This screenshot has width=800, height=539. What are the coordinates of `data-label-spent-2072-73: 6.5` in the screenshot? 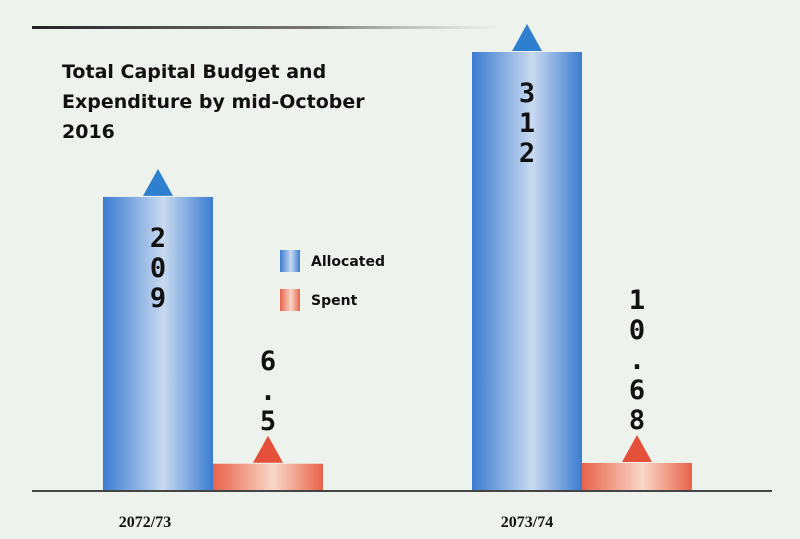 It's located at (268, 391).